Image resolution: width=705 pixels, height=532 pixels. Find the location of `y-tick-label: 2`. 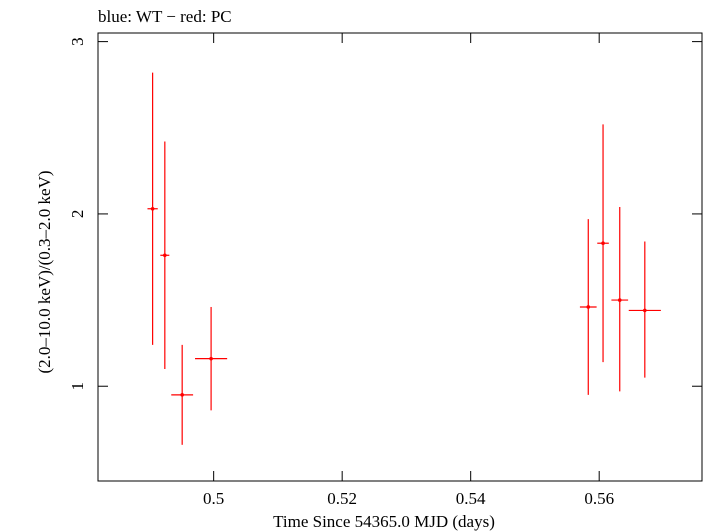

y-tick-label: 2 is located at coordinates (77, 214).